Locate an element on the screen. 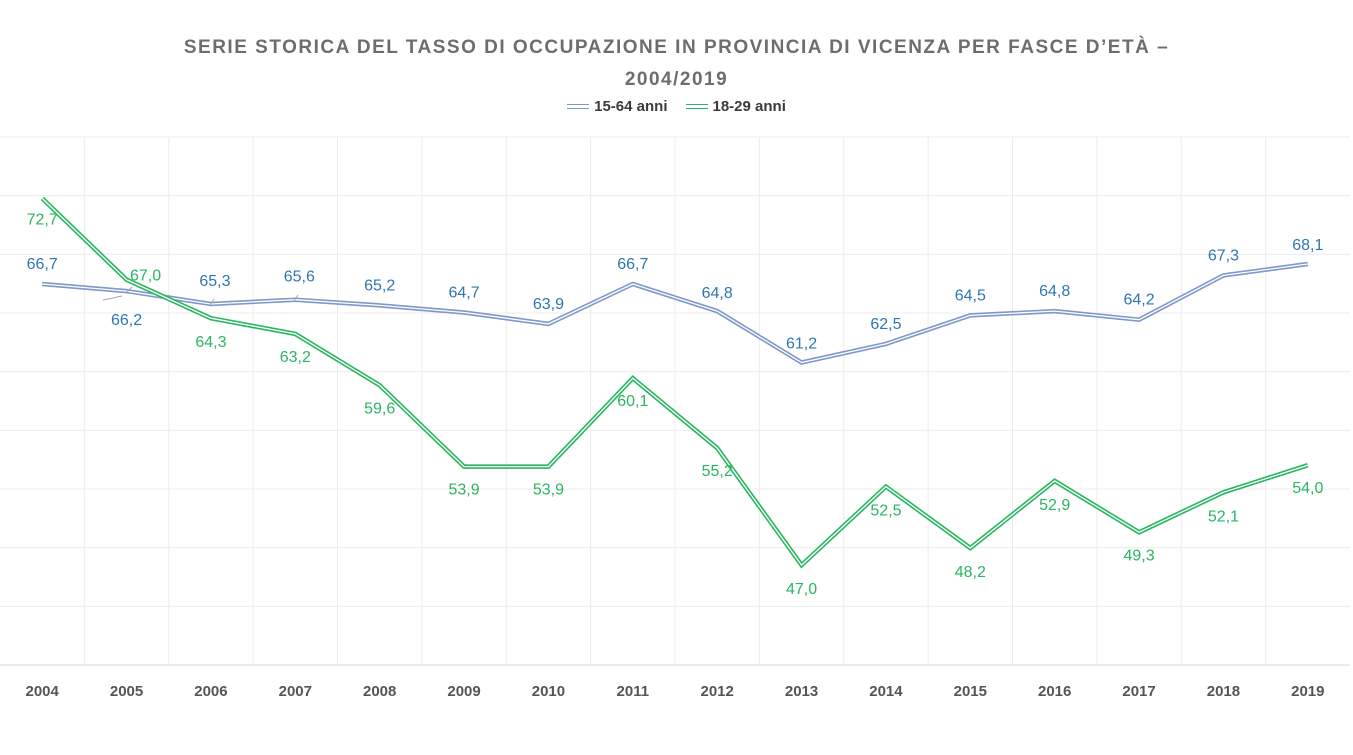 The image size is (1353, 755). x-tick-label: 2018 is located at coordinates (1223, 691).